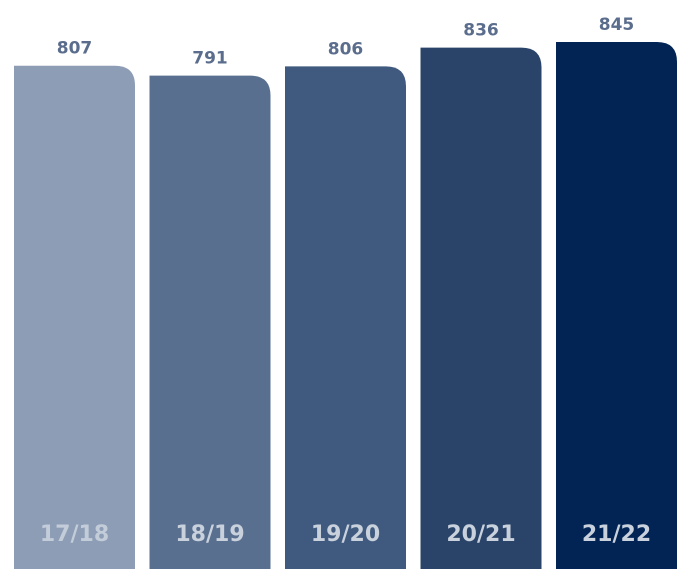 The image size is (680, 569). I want to click on category-label: 17/18, so click(74, 534).